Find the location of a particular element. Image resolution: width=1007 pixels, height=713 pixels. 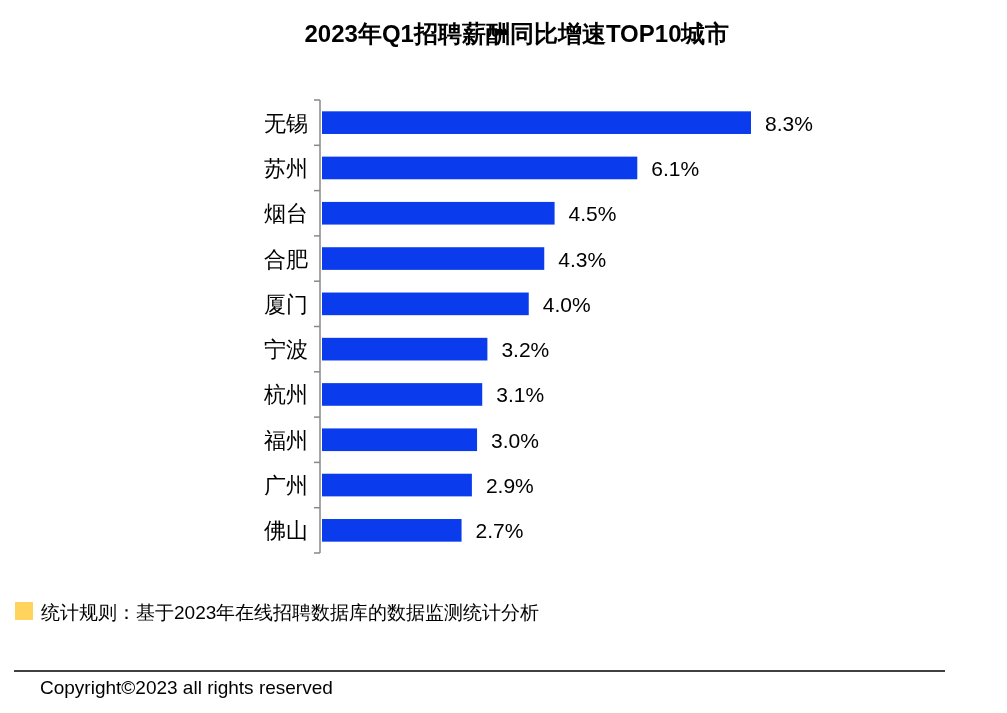

y-tick-label: 广州 is located at coordinates (286, 486).